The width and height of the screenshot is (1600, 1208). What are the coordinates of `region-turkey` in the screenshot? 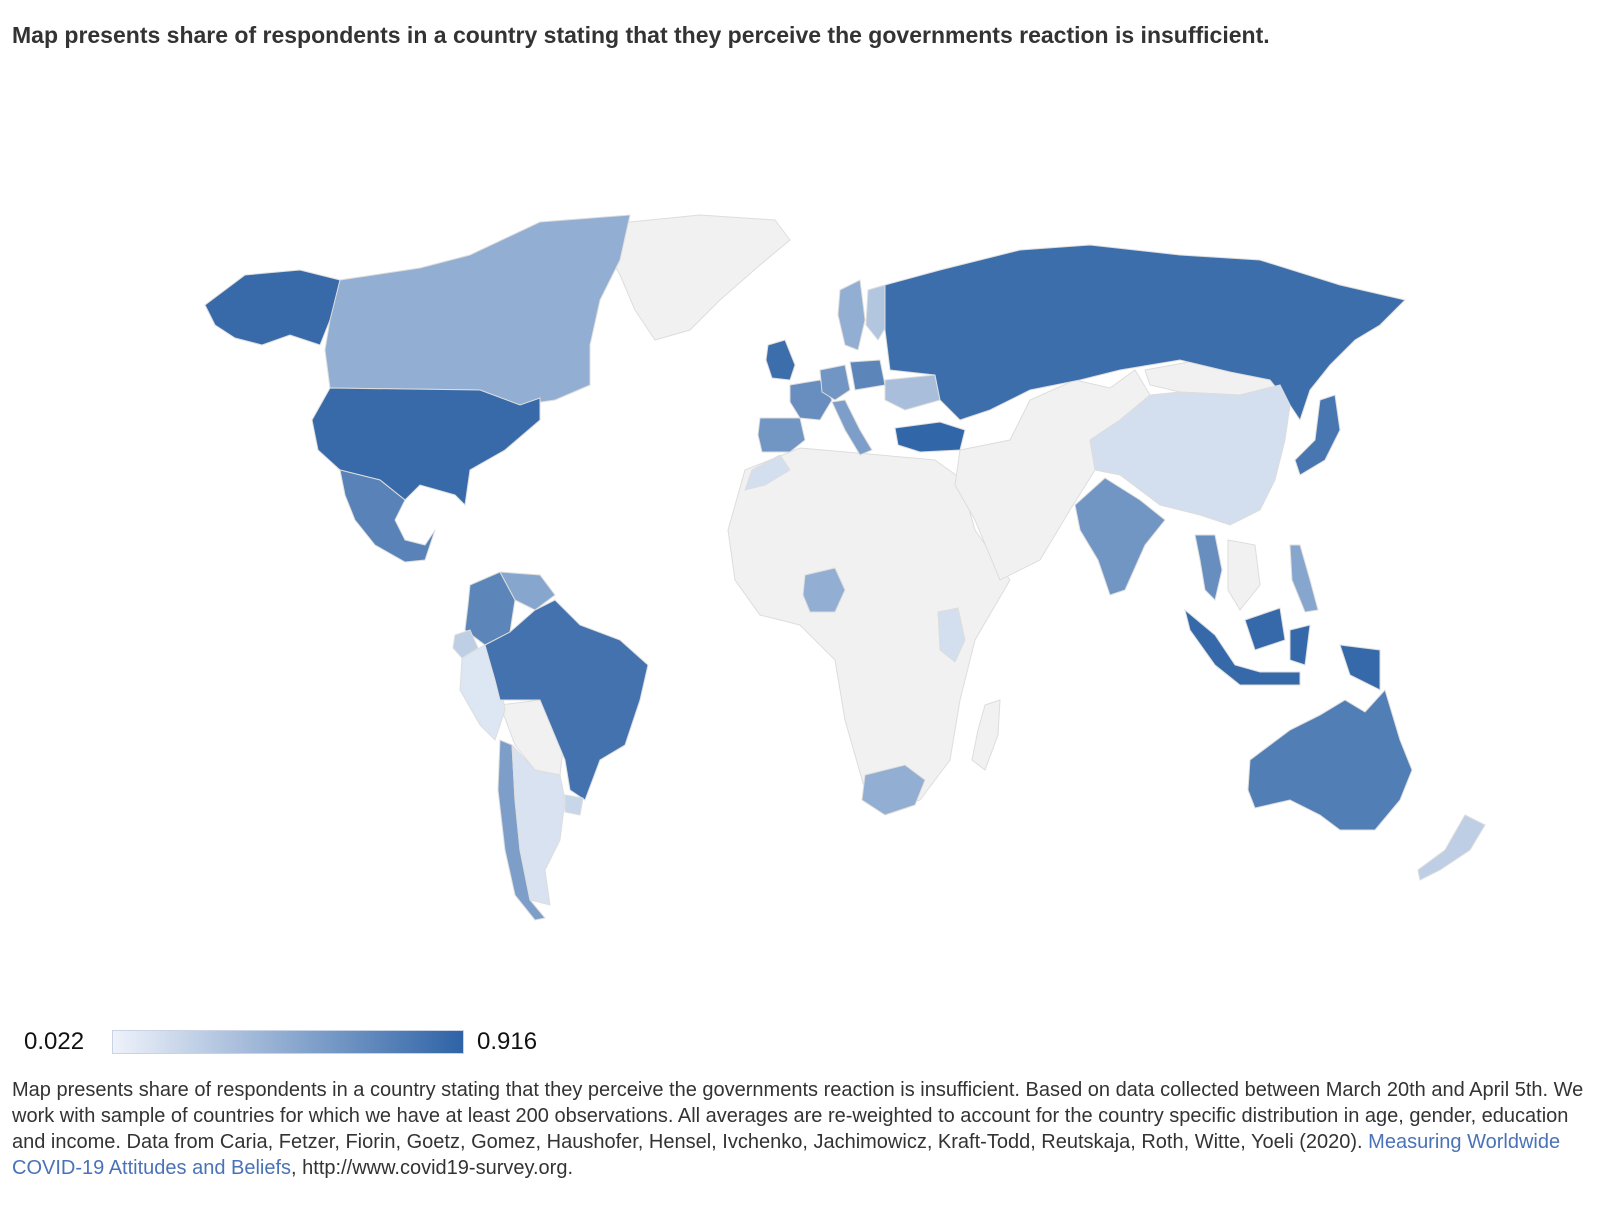 It's located at (930, 437).